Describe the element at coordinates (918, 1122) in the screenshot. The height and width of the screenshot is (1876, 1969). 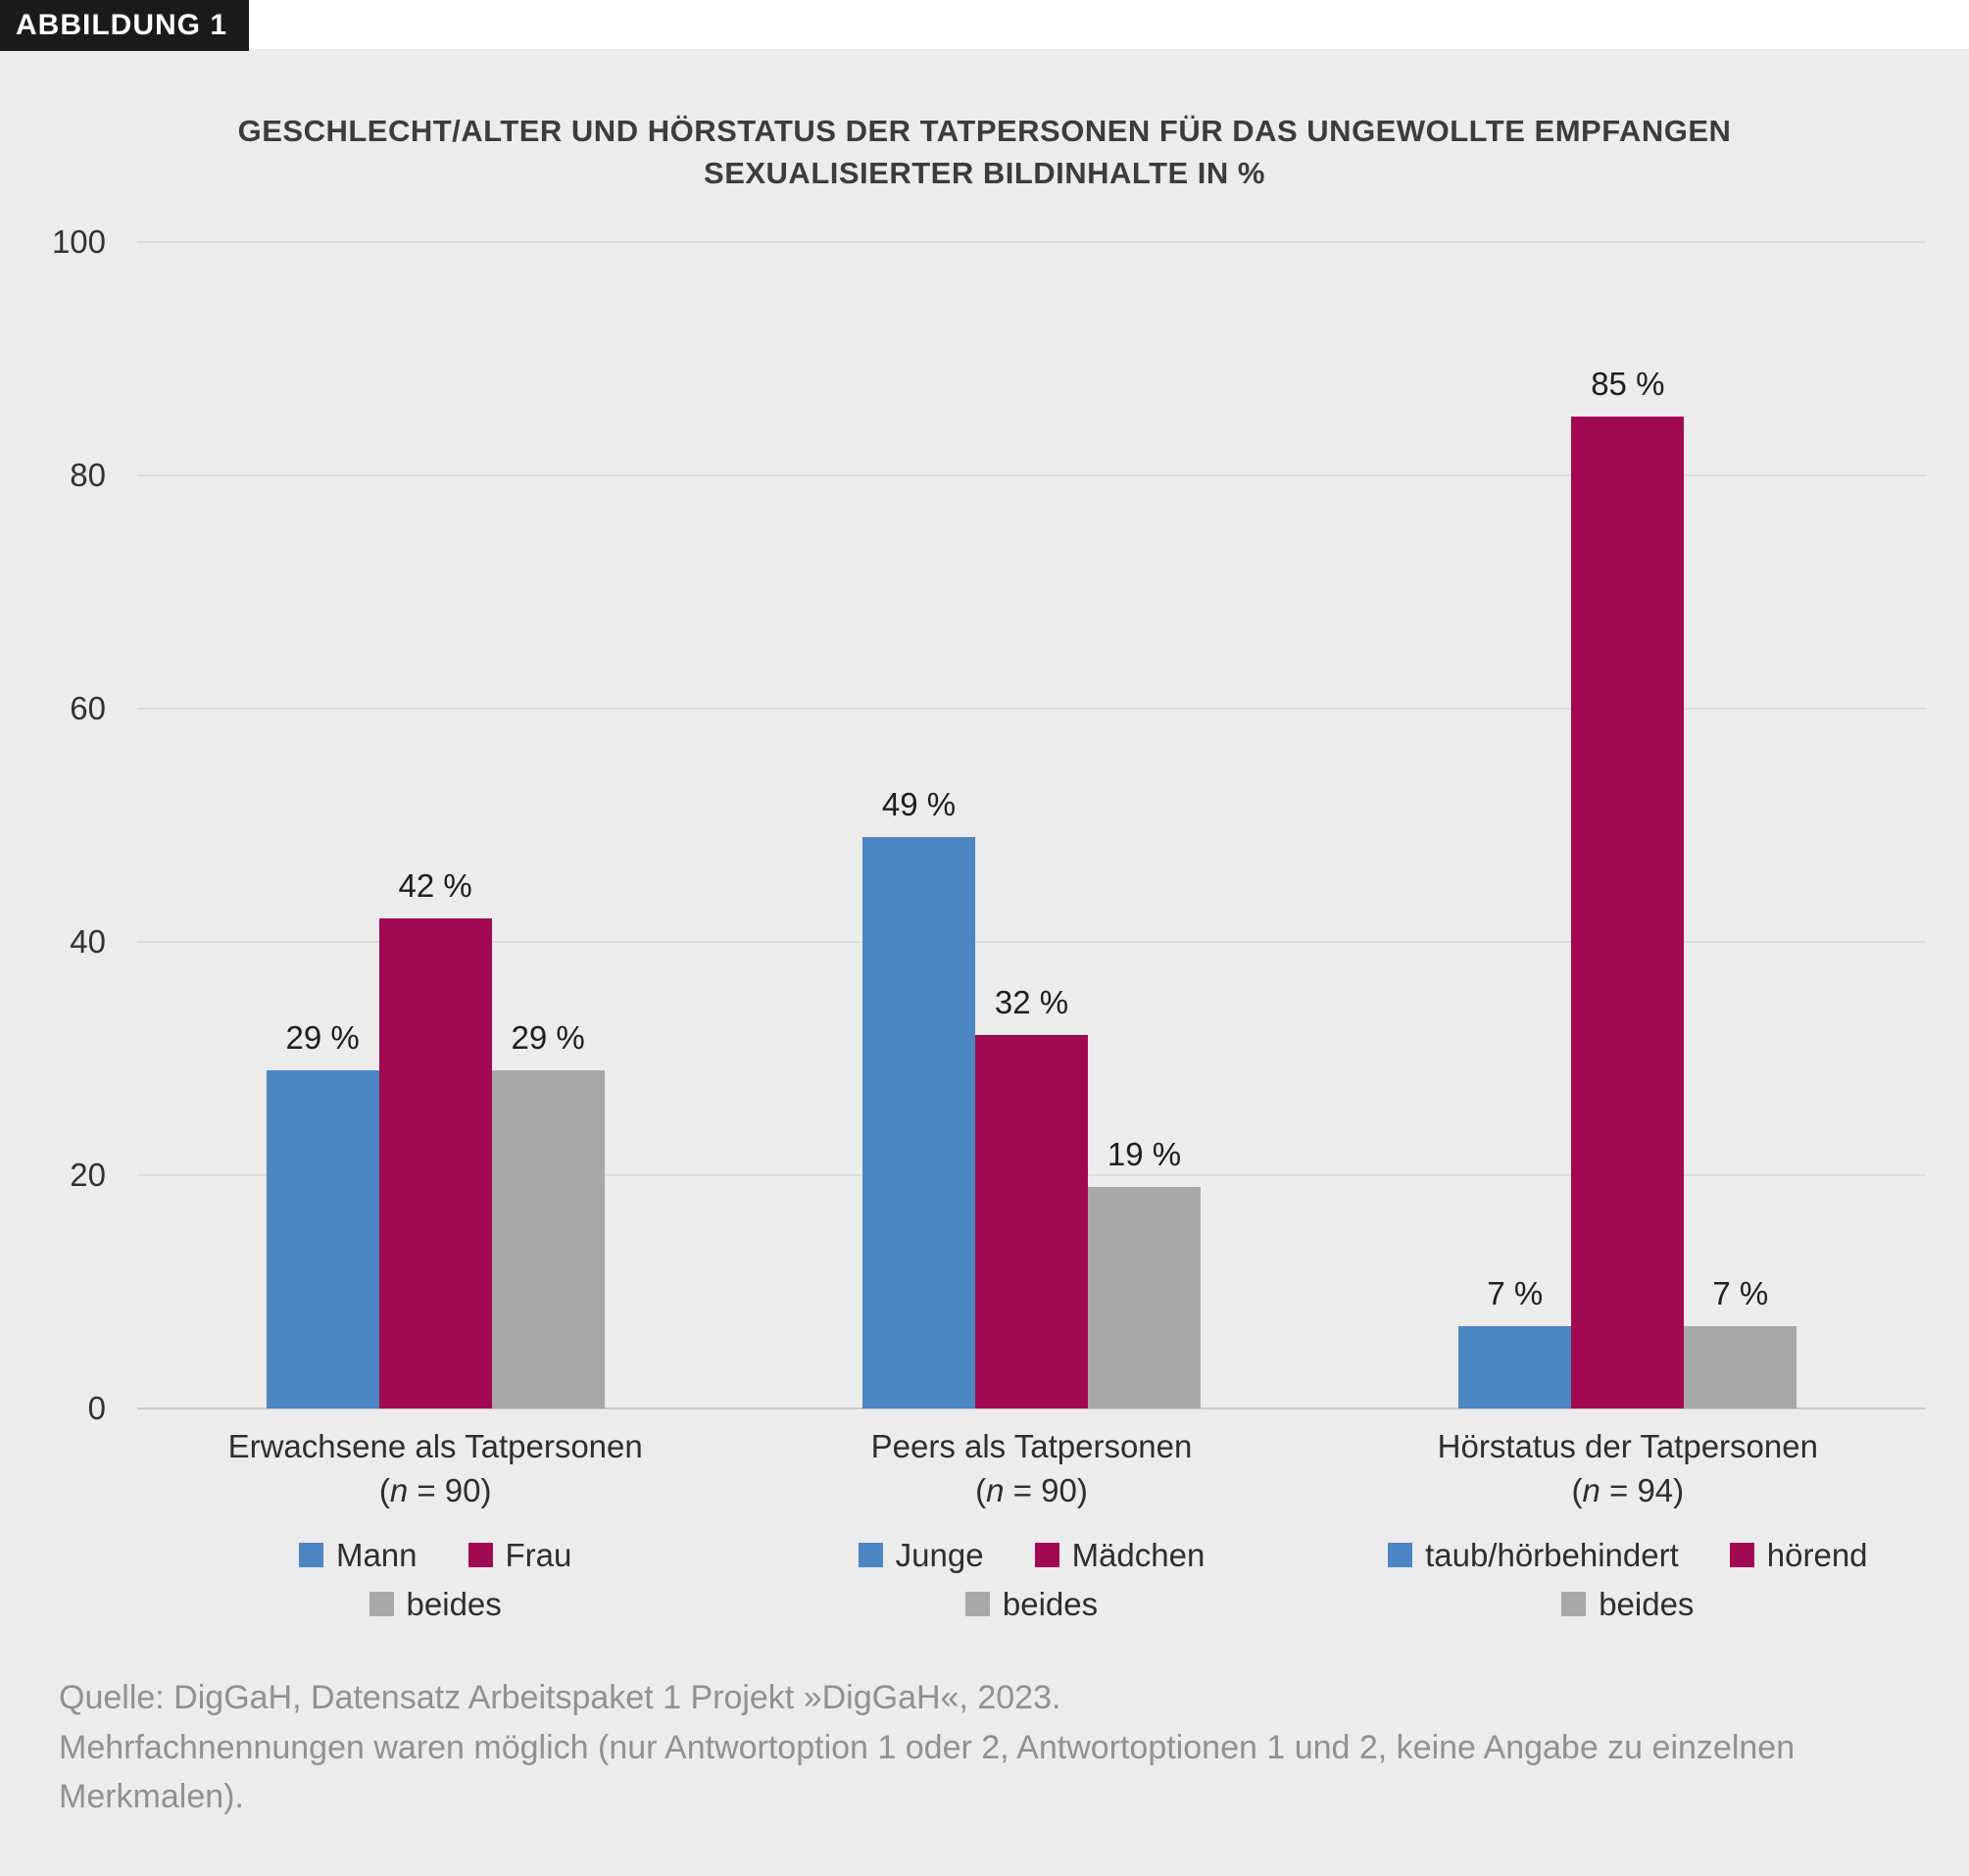
I see `bar-junge` at that location.